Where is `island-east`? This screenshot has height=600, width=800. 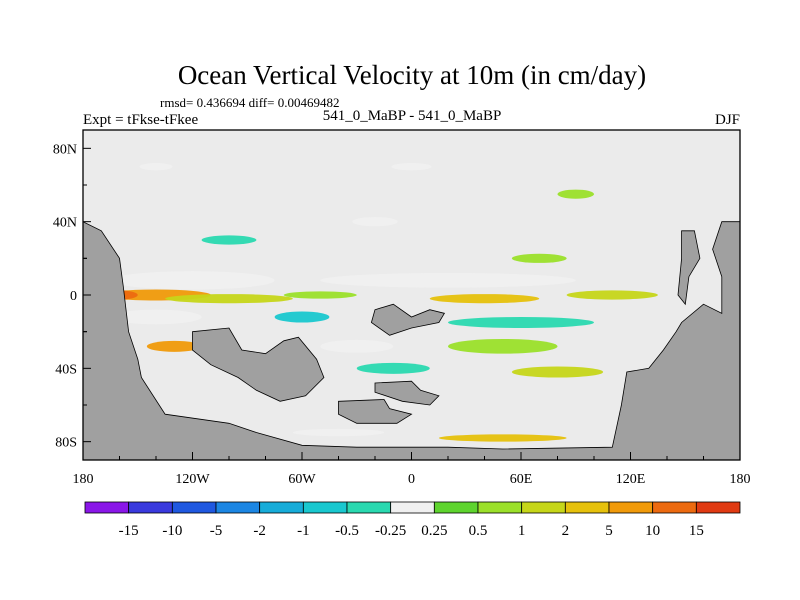 island-east is located at coordinates (689, 268).